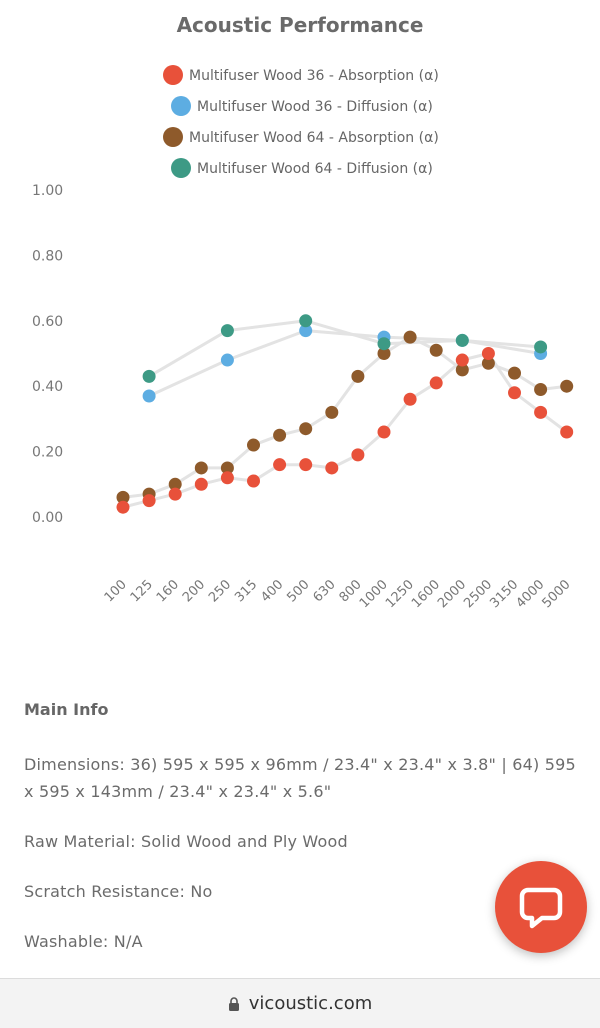 Image resolution: width=600 pixels, height=1028 pixels. What do you see at coordinates (374, 594) in the screenshot?
I see `x-tick-label: 1000` at bounding box center [374, 594].